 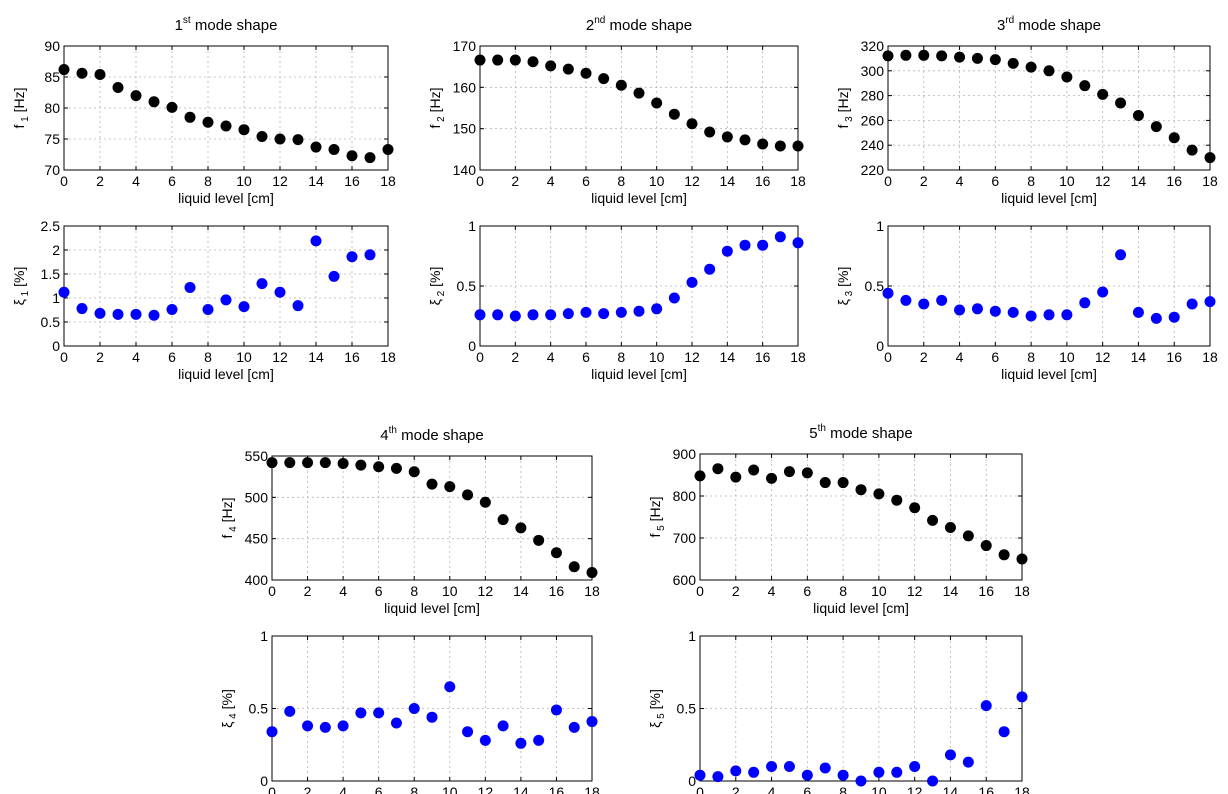 I want to click on y-tick-label: 550, so click(x=257, y=456).